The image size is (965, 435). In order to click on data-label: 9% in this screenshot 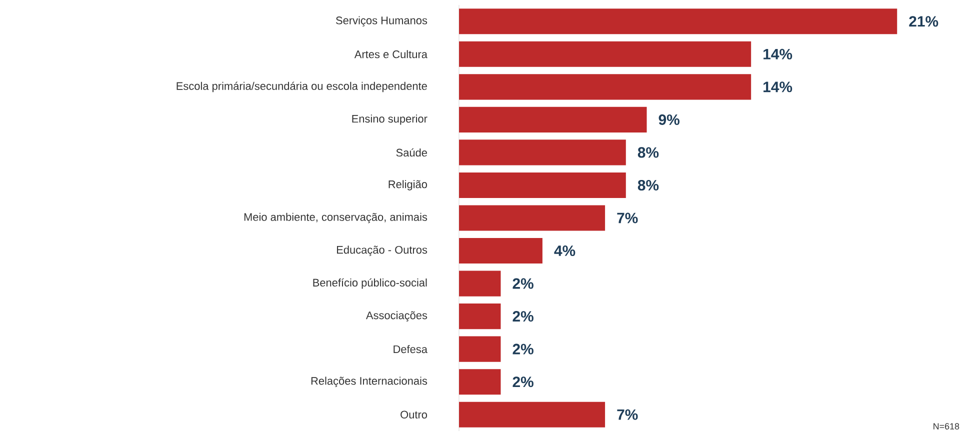, I will do `click(669, 119)`.